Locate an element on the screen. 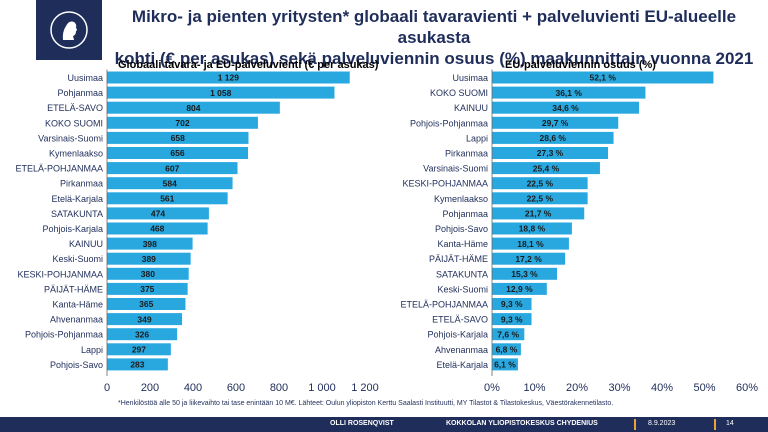 The width and height of the screenshot is (768, 432). data-label: 18,1 % is located at coordinates (530, 244).